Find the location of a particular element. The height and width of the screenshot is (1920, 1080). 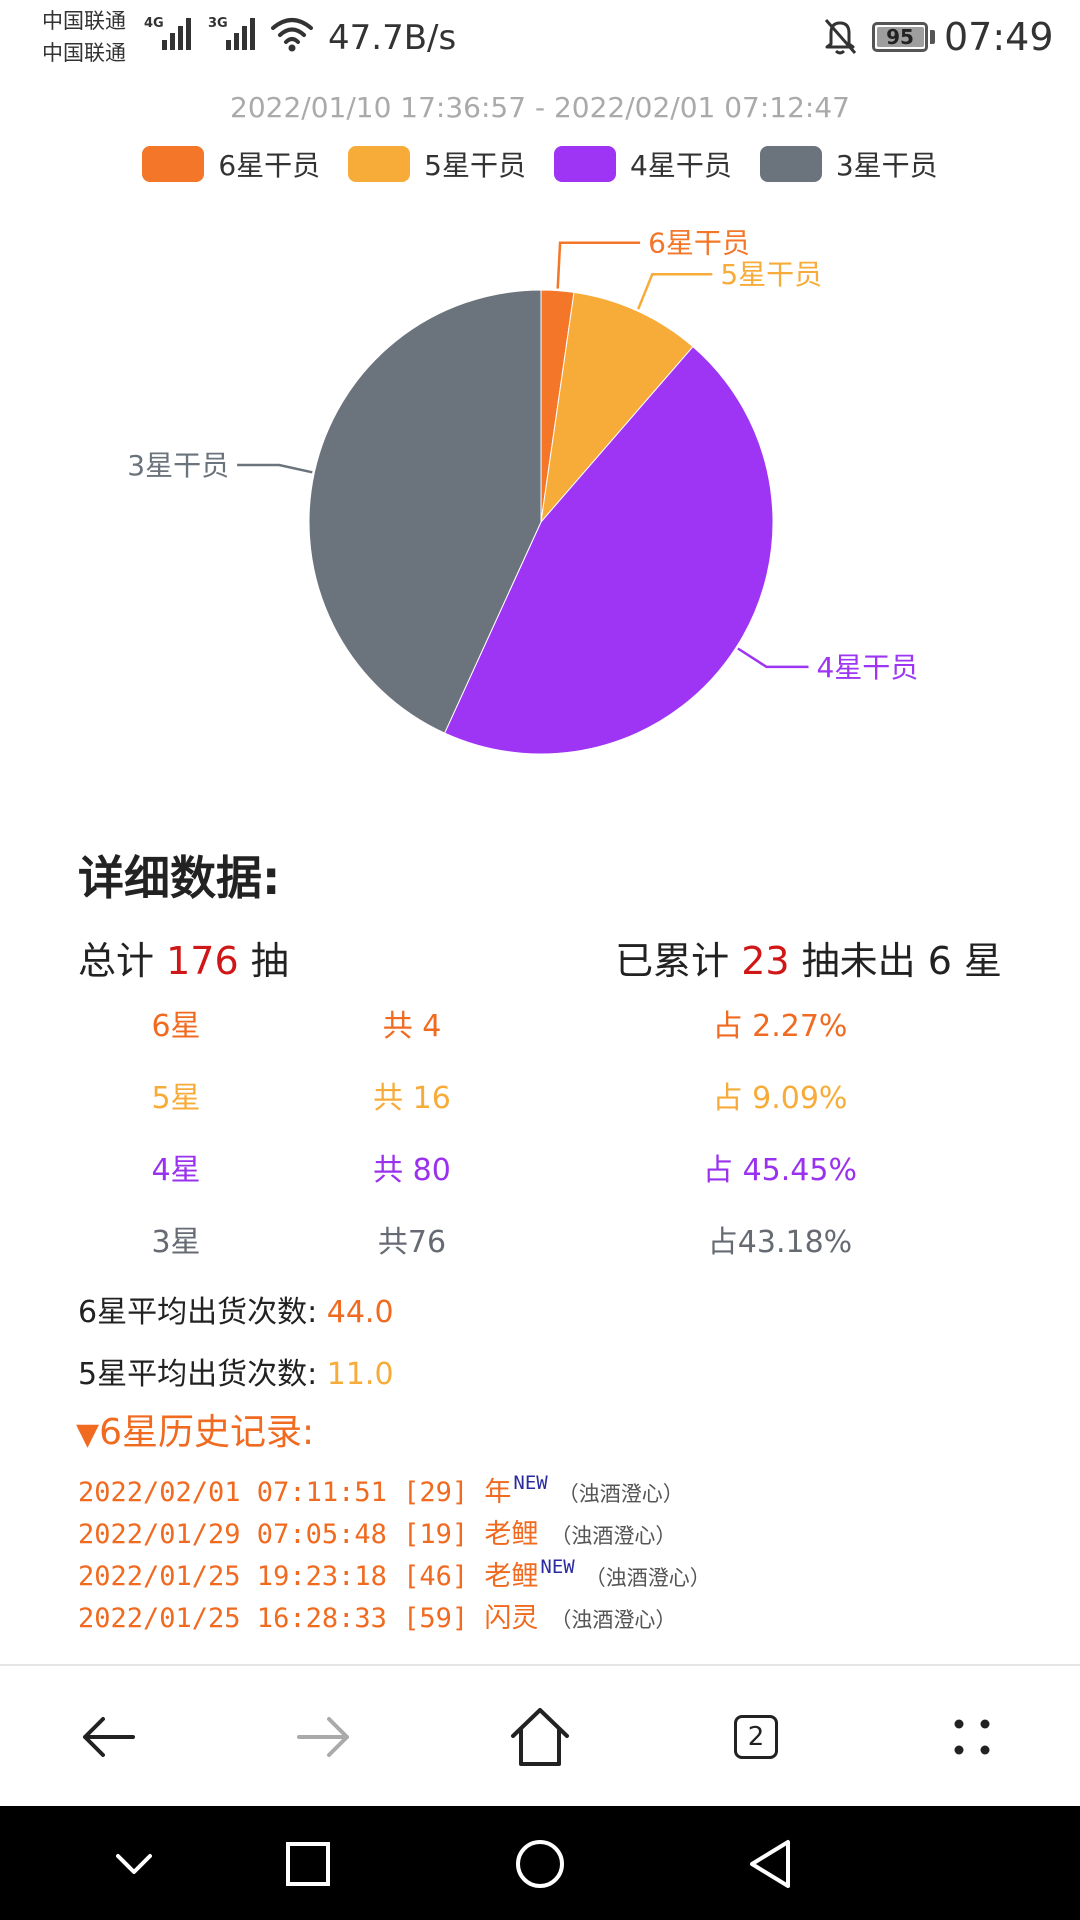

pity-suffix: 抽未出 6 星 is located at coordinates (895, 961).